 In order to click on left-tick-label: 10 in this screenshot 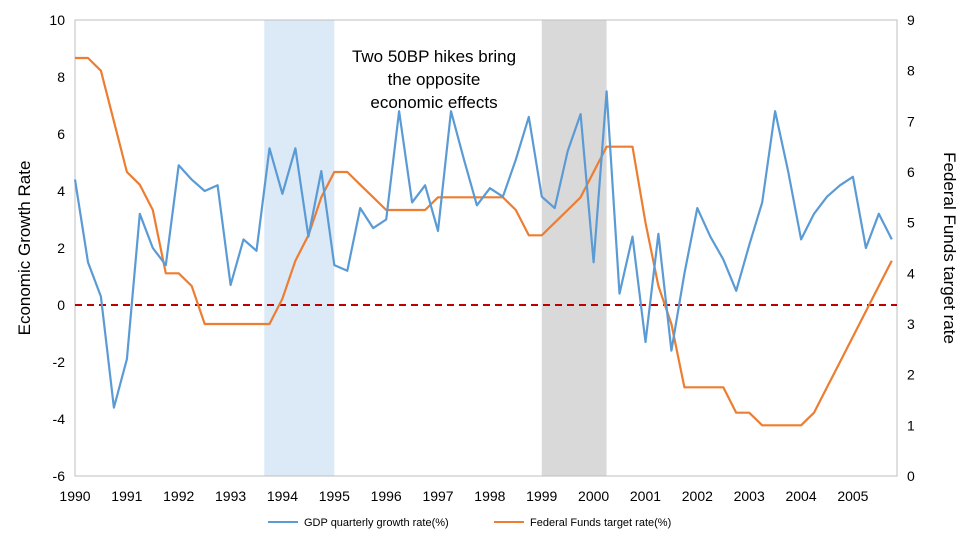, I will do `click(57, 20)`.